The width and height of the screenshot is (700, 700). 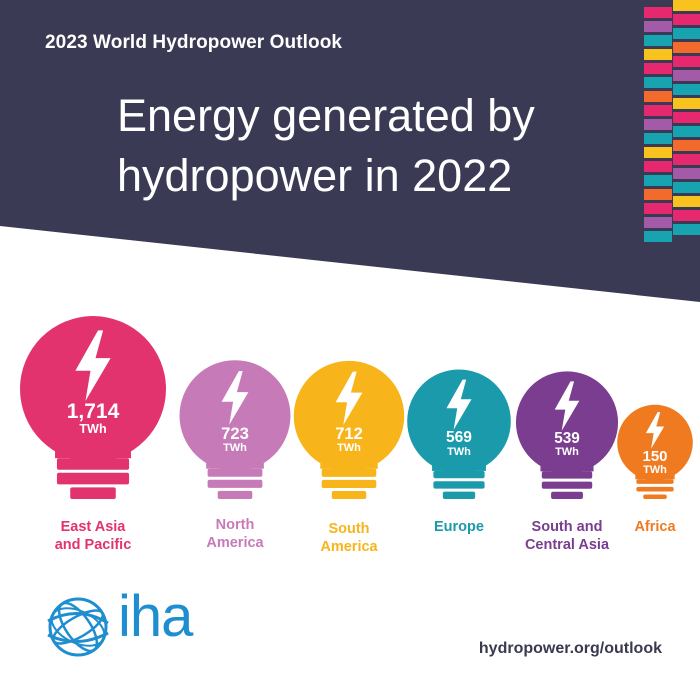 What do you see at coordinates (349, 434) in the screenshot?
I see `value-label: 712` at bounding box center [349, 434].